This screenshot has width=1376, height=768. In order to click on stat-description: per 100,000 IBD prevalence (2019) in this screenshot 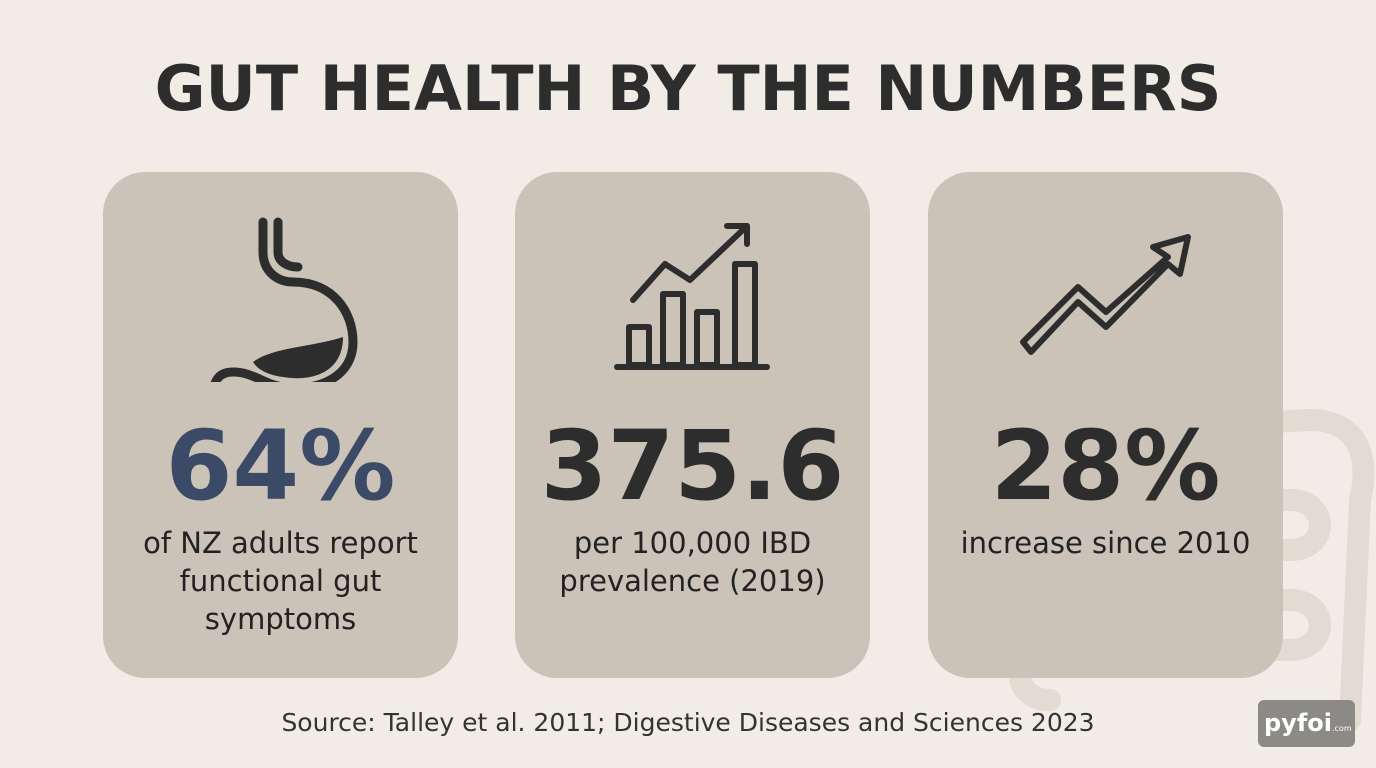, I will do `click(692, 562)`.